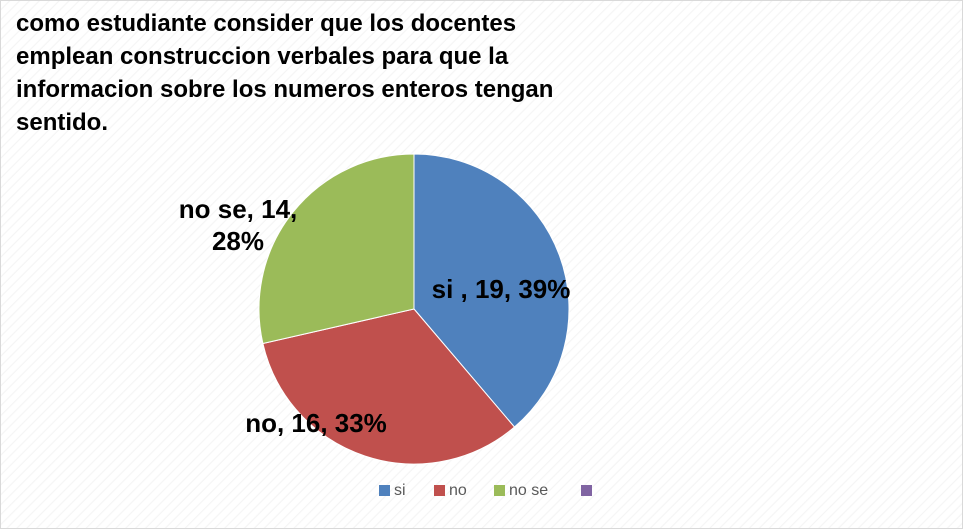 The height and width of the screenshot is (529, 963). Describe the element at coordinates (316, 423) in the screenshot. I see `data-label: no, 16, 33%` at that location.